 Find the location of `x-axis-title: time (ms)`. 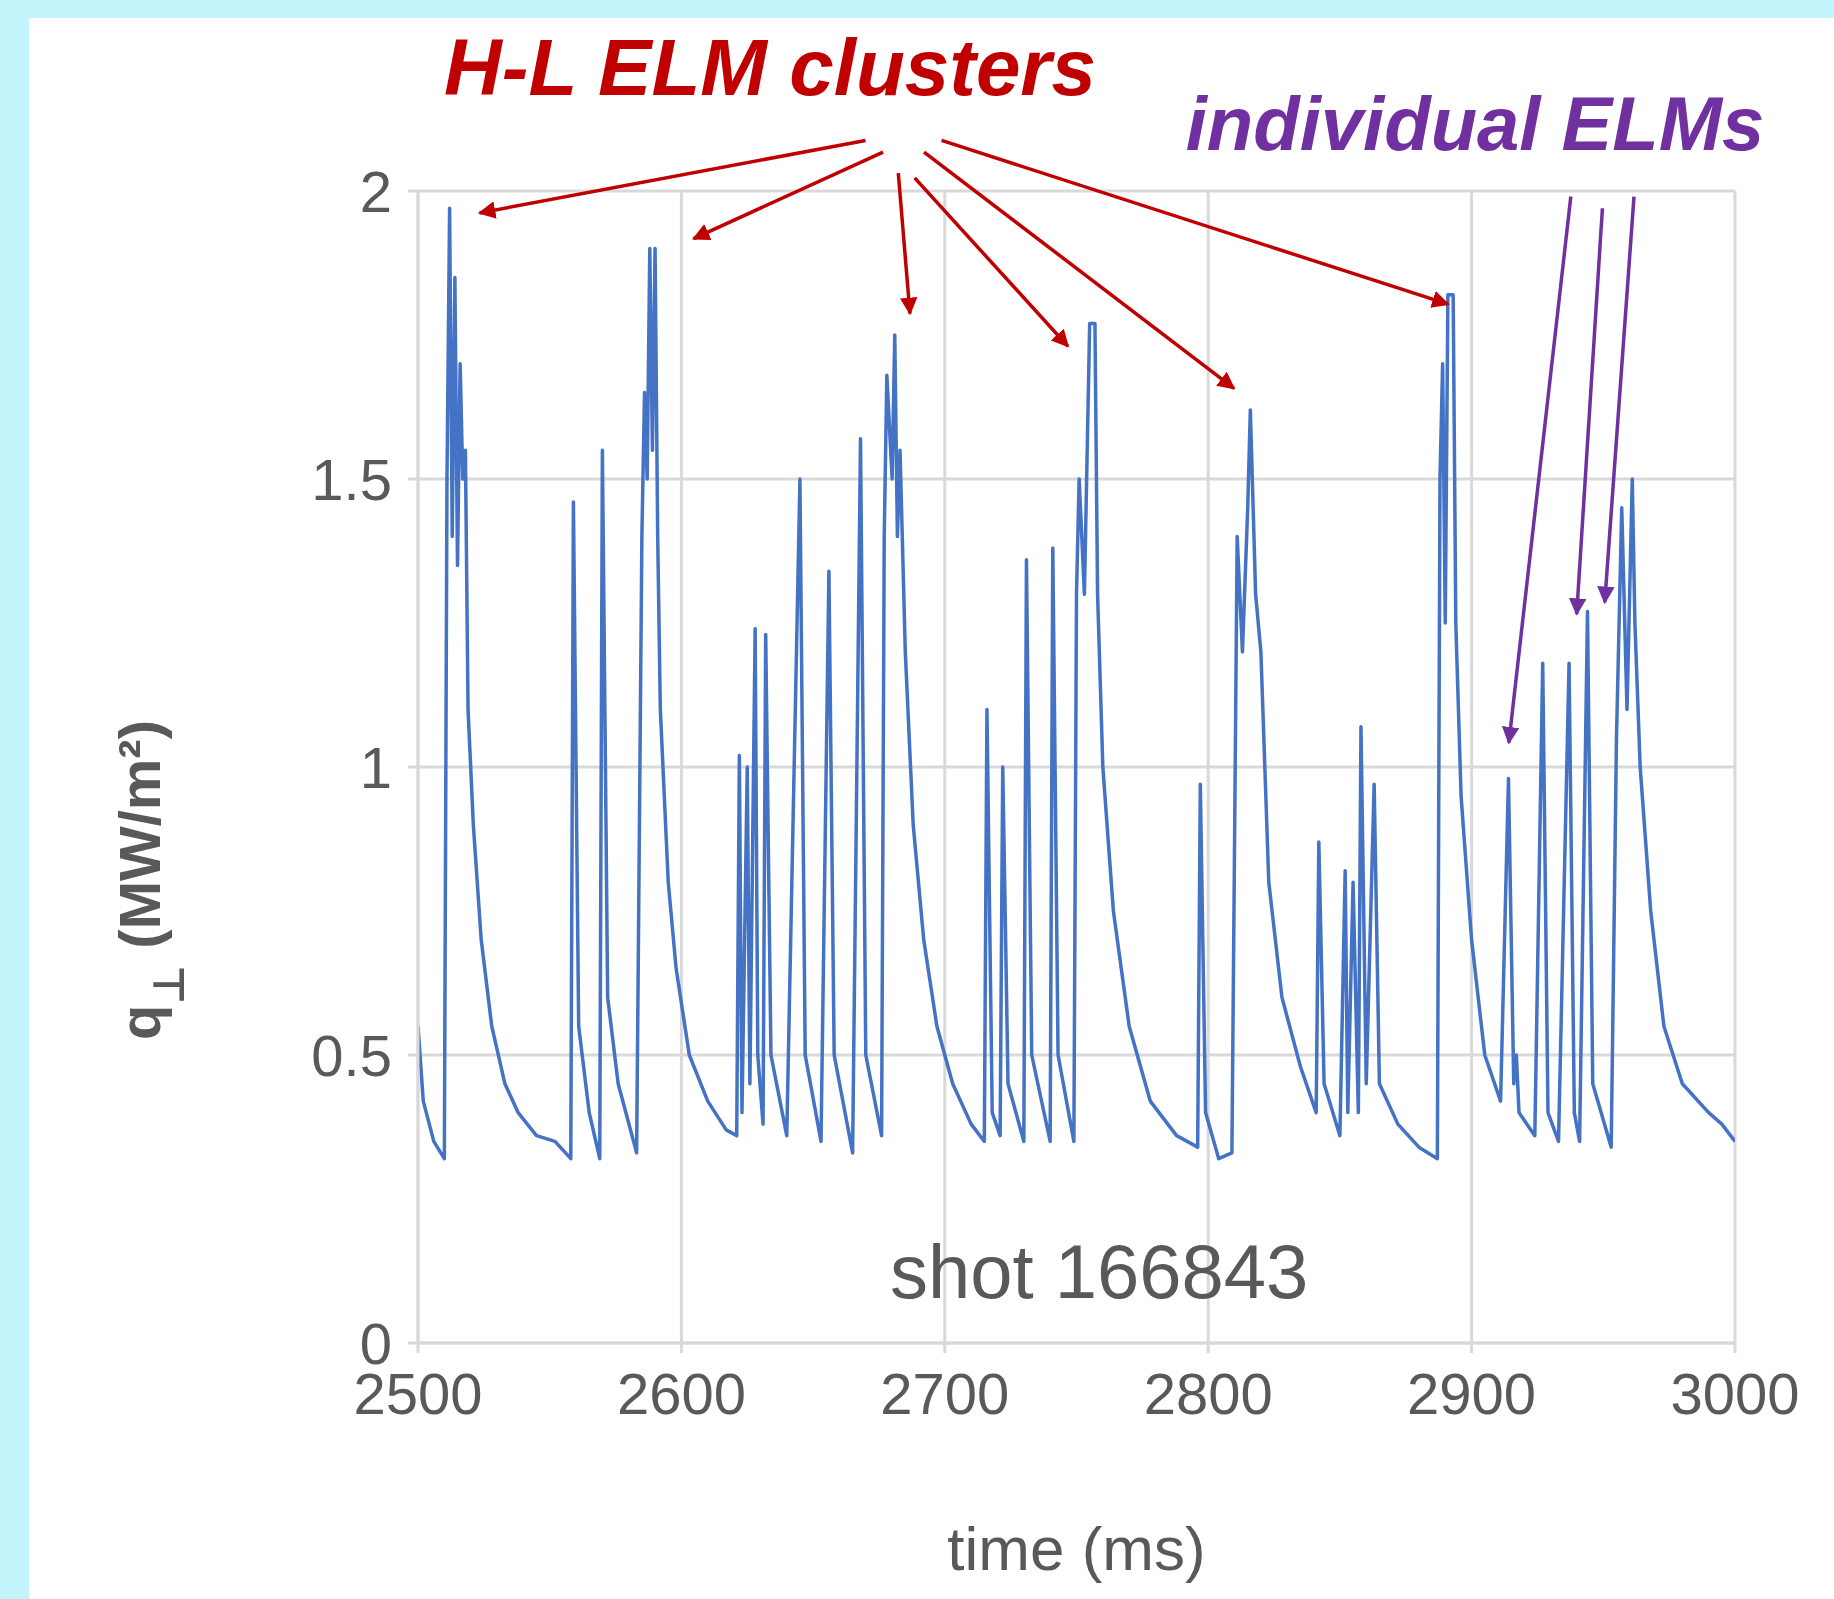

x-axis-title: time (ms) is located at coordinates (1076, 1548).